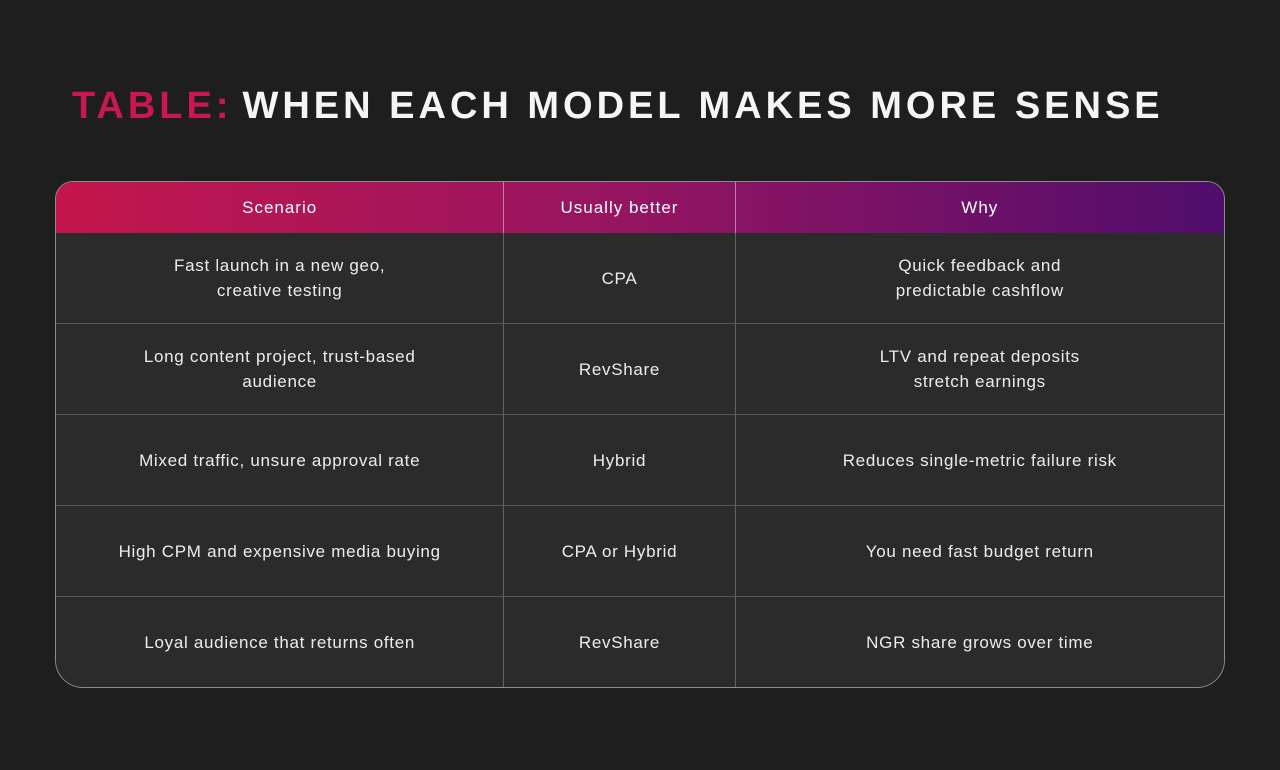 Image resolution: width=1280 pixels, height=770 pixels. I want to click on page-title-prefix: TABLE:, so click(152, 106).